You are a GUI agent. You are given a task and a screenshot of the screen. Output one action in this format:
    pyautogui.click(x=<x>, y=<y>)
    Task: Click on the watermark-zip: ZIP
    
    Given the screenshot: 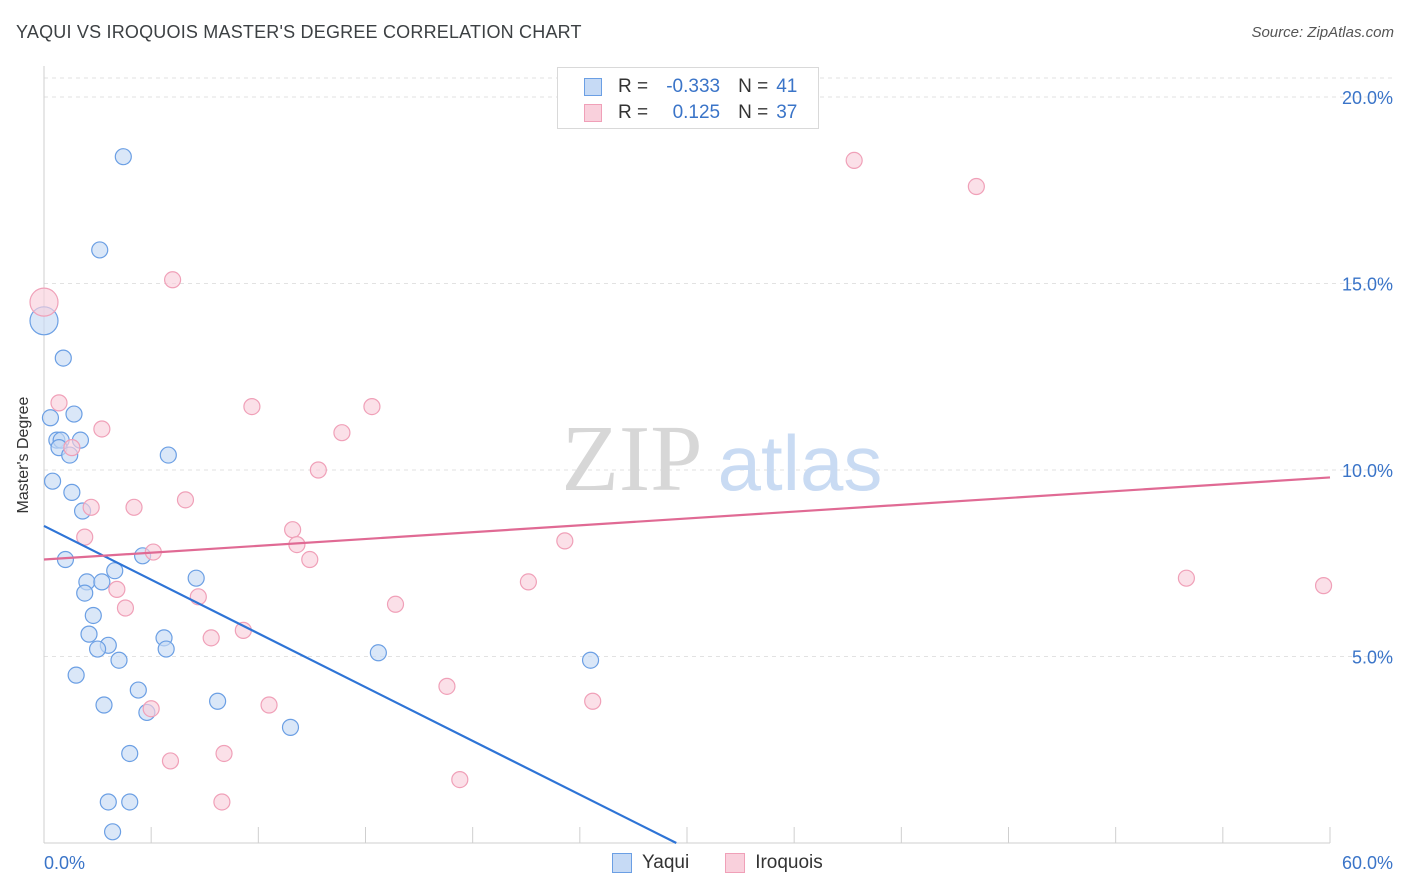 What is the action you would take?
    pyautogui.click(x=632, y=459)
    